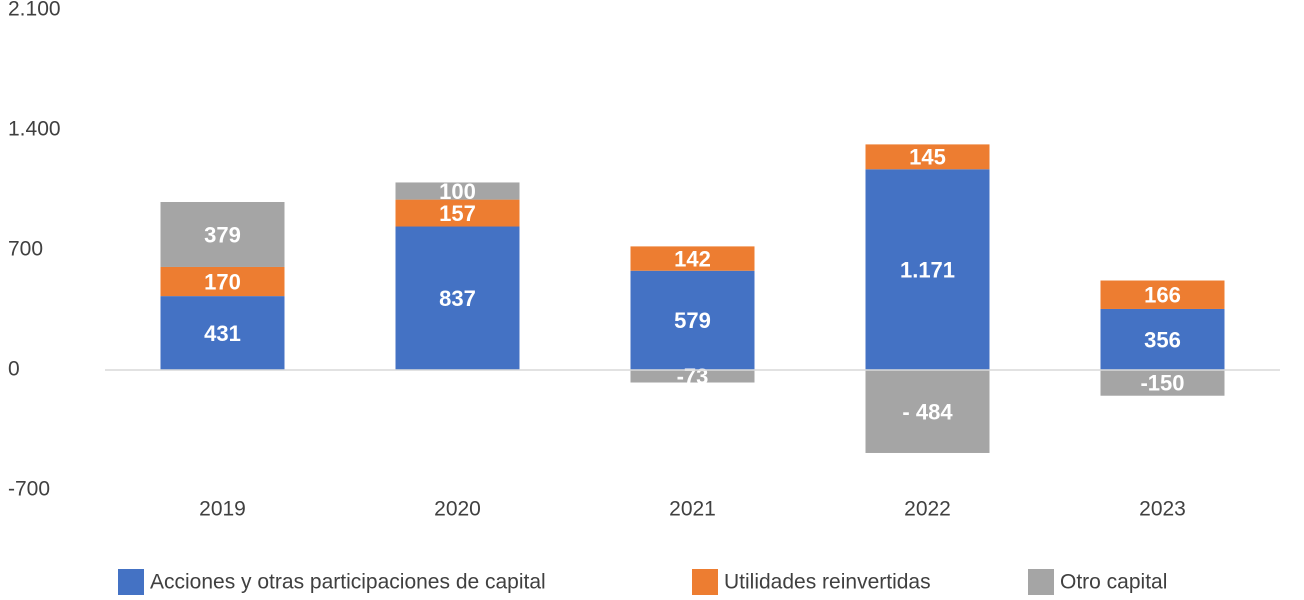 This screenshot has height=600, width=1304. I want to click on y-tick-label: 2.100, so click(34, 10).